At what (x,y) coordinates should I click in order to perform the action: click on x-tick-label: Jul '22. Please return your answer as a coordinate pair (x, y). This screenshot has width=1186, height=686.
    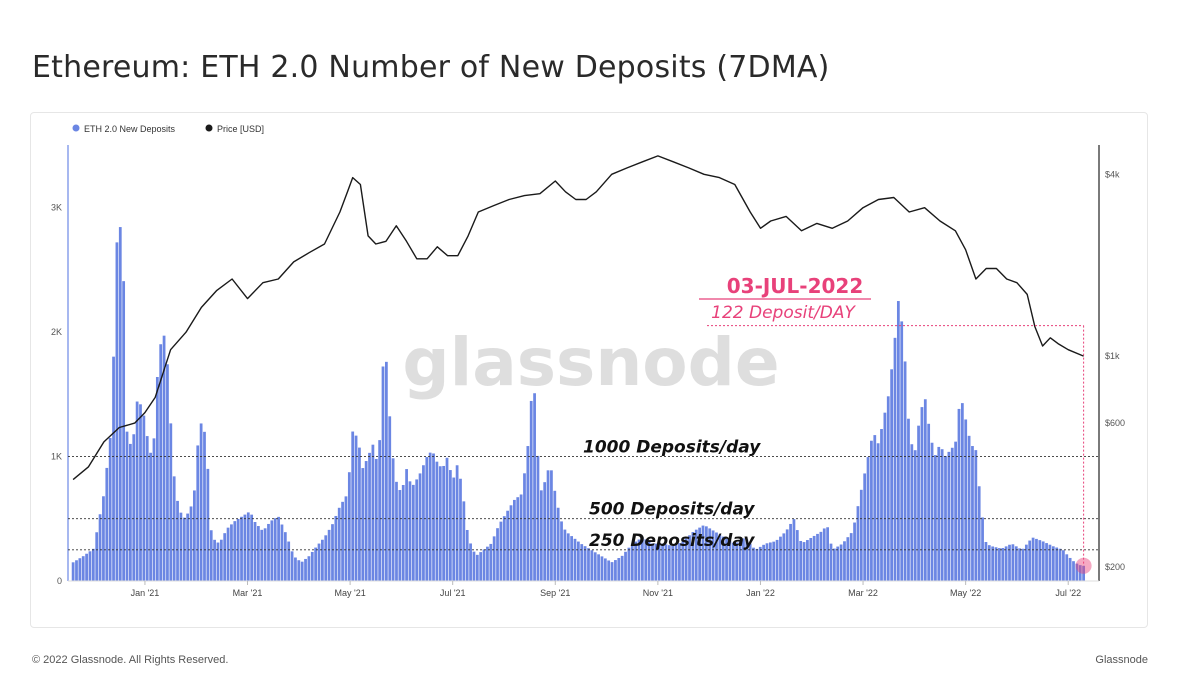
    Looking at the image, I should click on (1068, 593).